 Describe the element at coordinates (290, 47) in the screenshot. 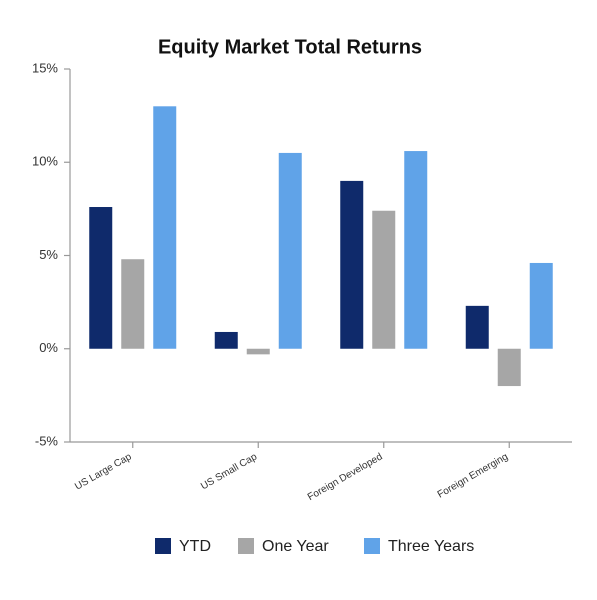

I see `chart-title: Equity Market Total Returns` at that location.